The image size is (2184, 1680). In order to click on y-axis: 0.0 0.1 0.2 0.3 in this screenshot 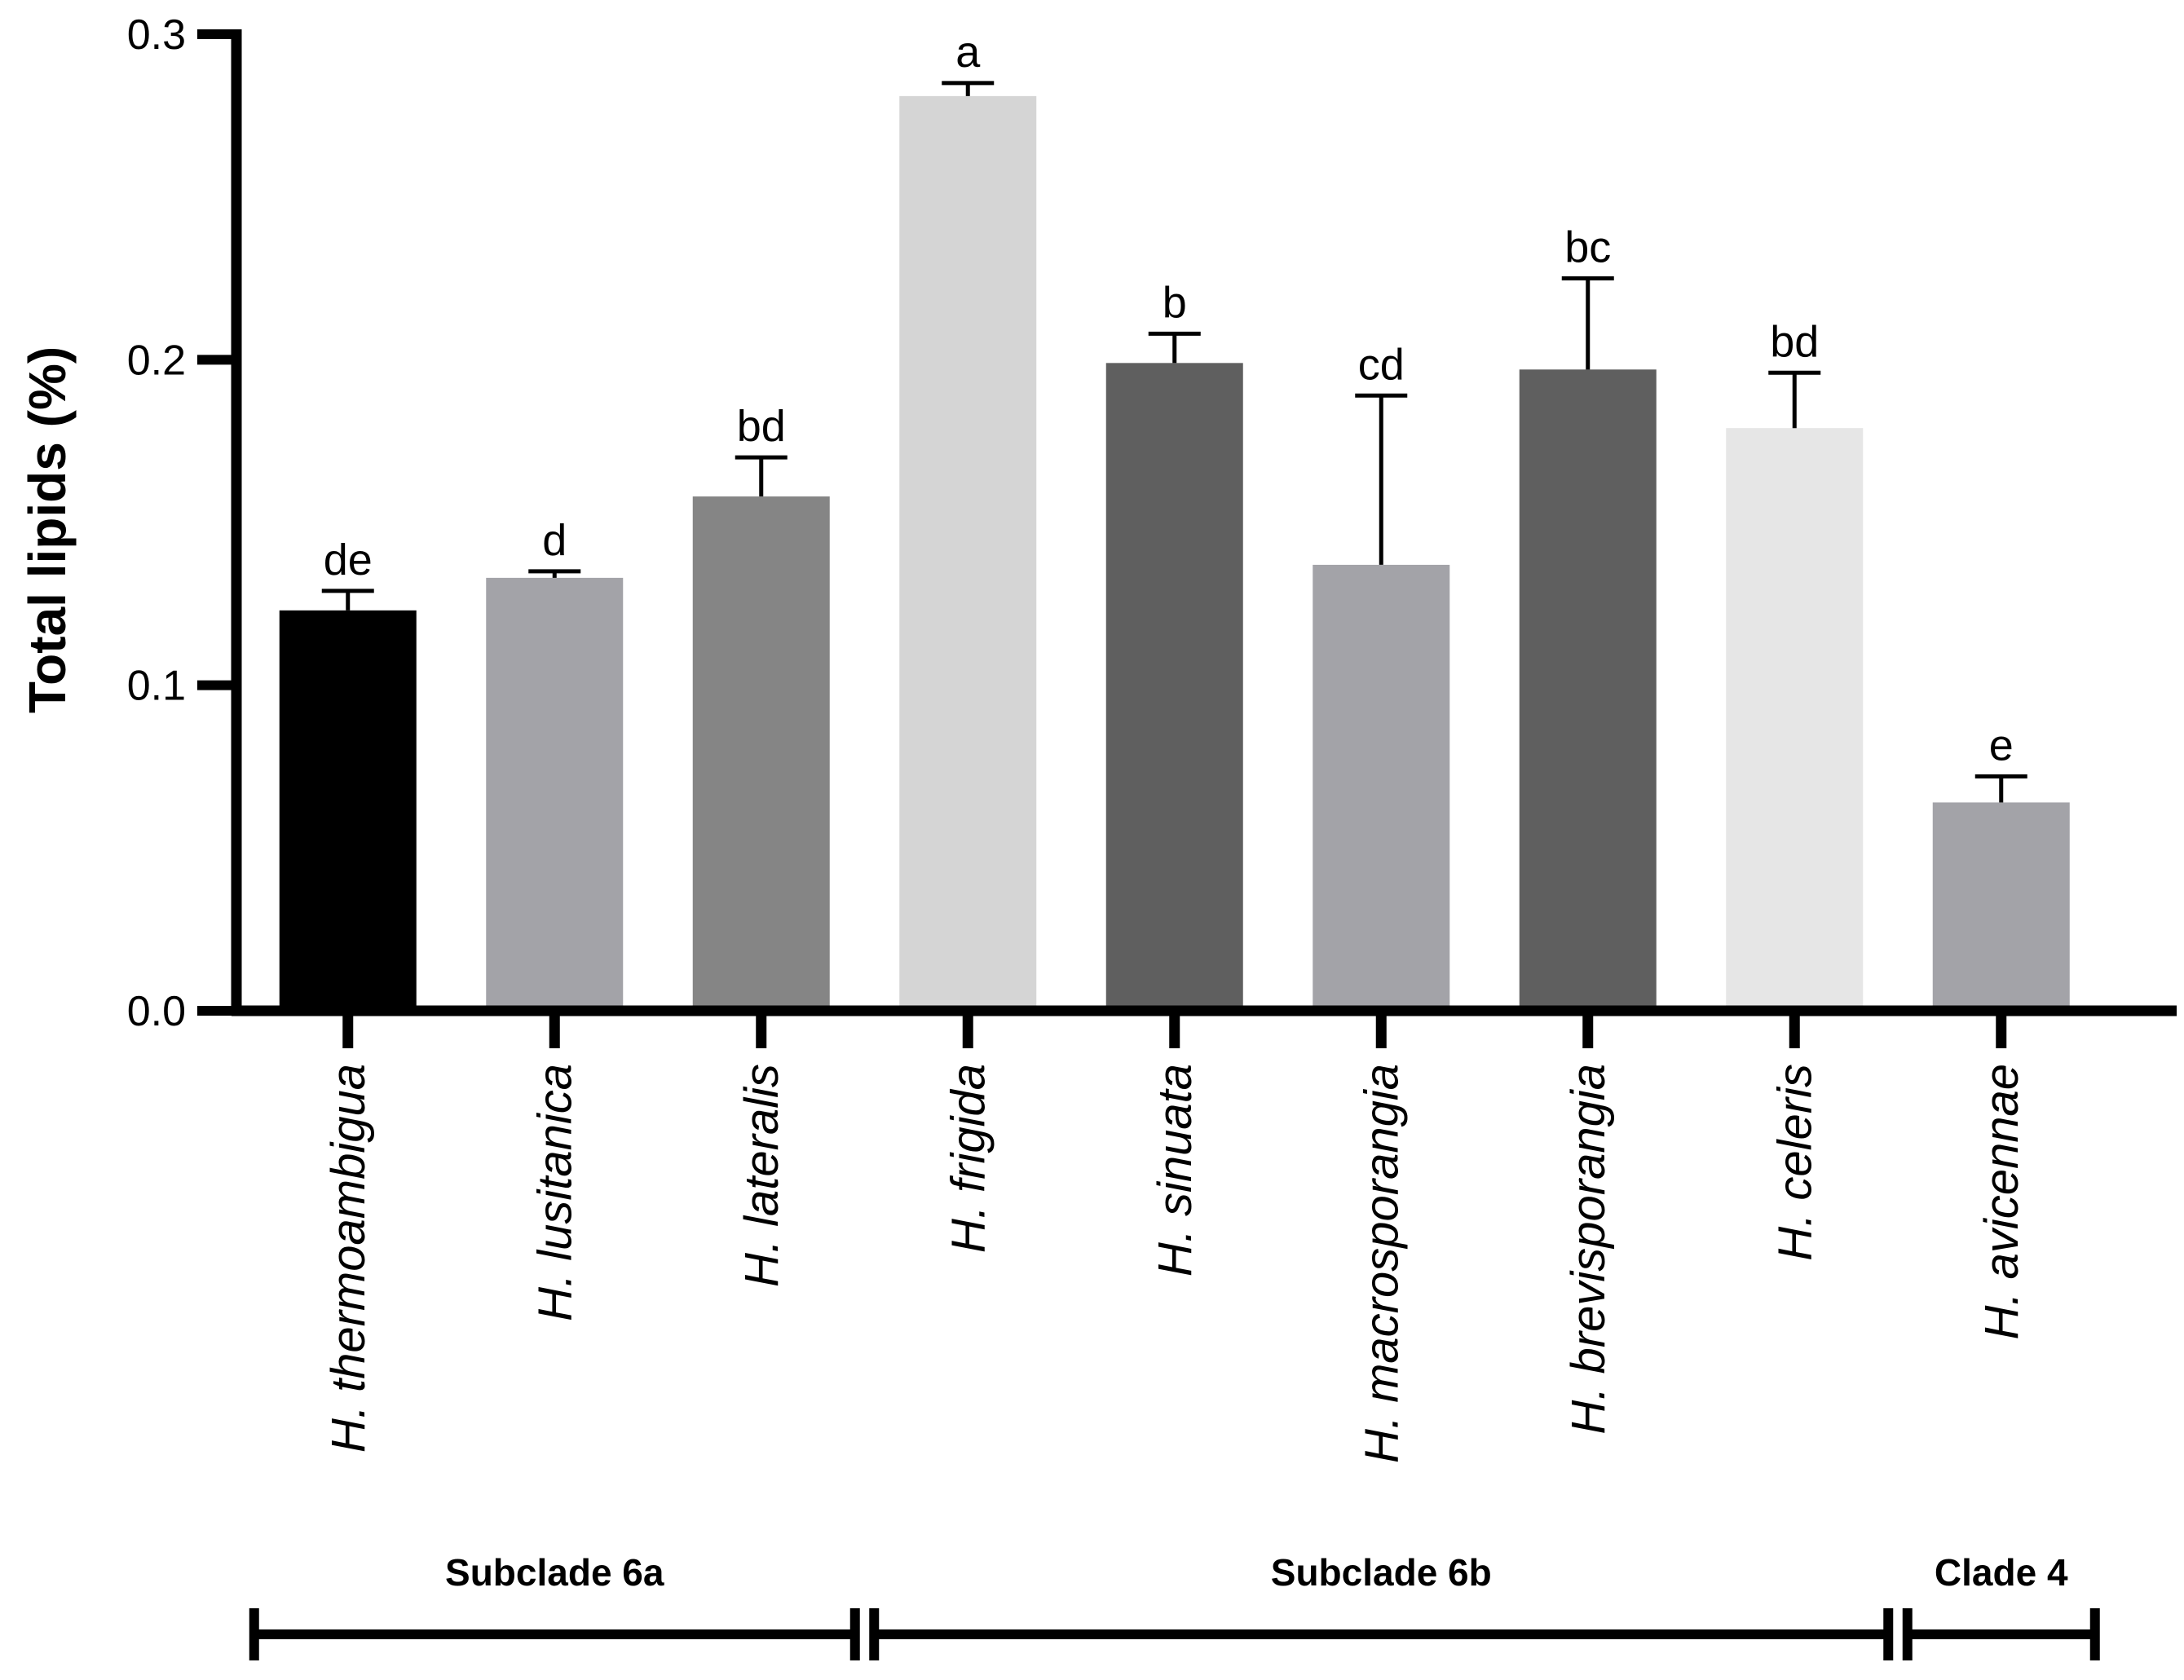, I will do `click(185, 523)`.